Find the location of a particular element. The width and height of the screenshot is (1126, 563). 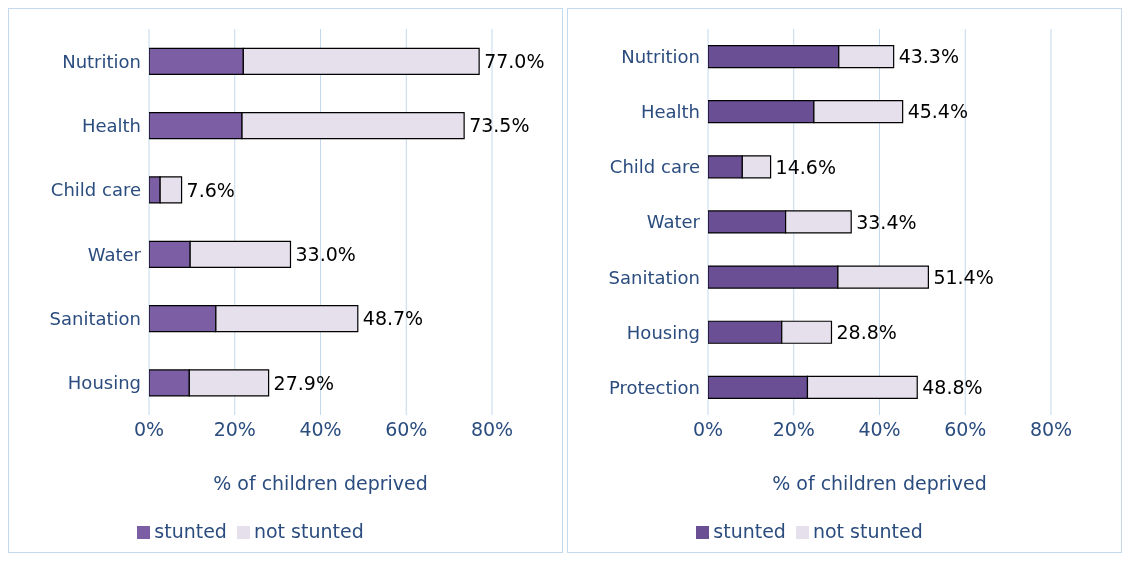

total-label: 45.4% is located at coordinates (938, 111).